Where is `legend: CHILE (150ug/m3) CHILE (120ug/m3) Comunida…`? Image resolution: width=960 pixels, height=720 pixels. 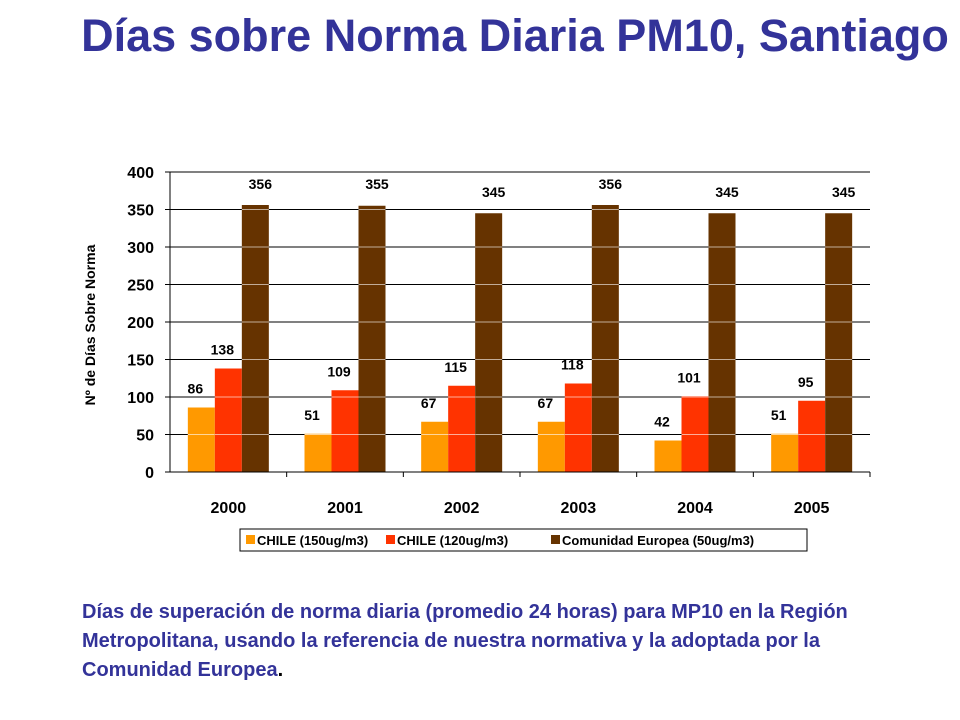
legend: CHILE (150ug/m3) CHILE (120ug/m3) Comunida… is located at coordinates (523, 540).